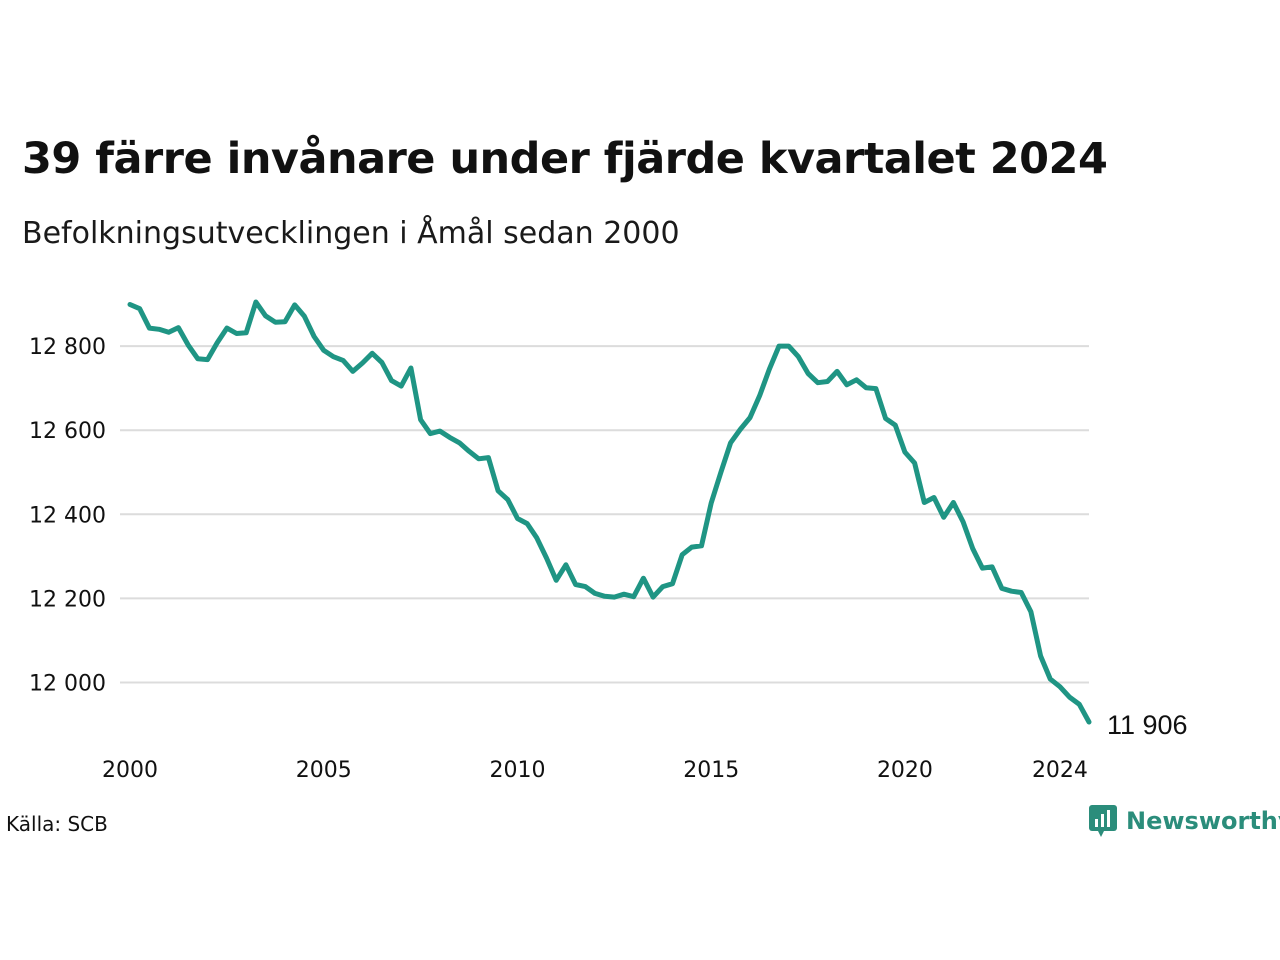 The image size is (1280, 960). I want to click on newsworthy-logo-icon, so click(1103, 821).